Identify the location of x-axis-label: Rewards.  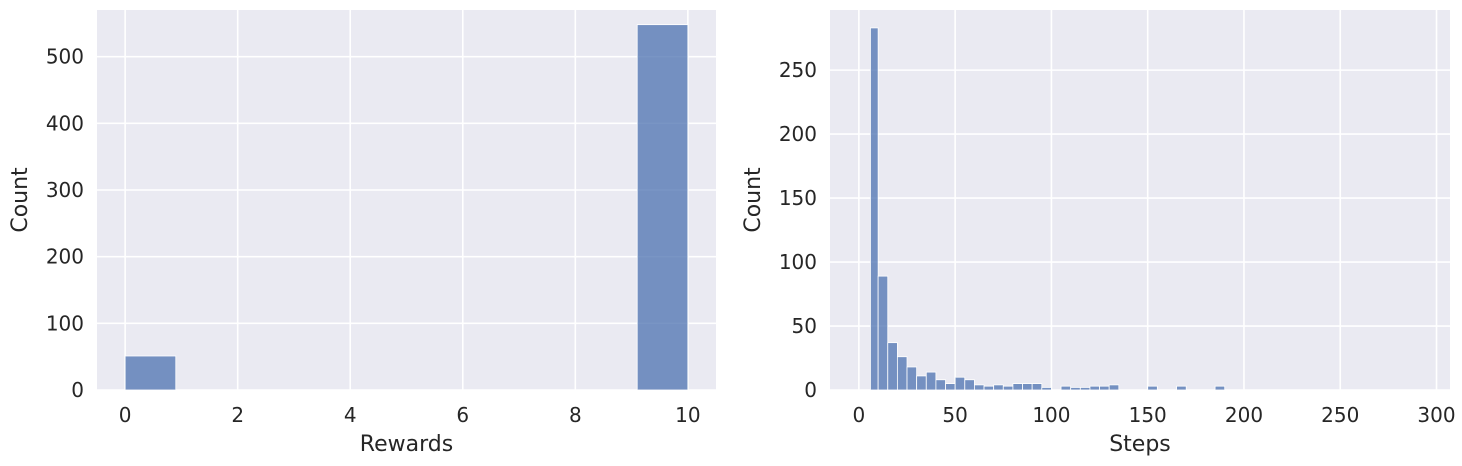
(406, 444).